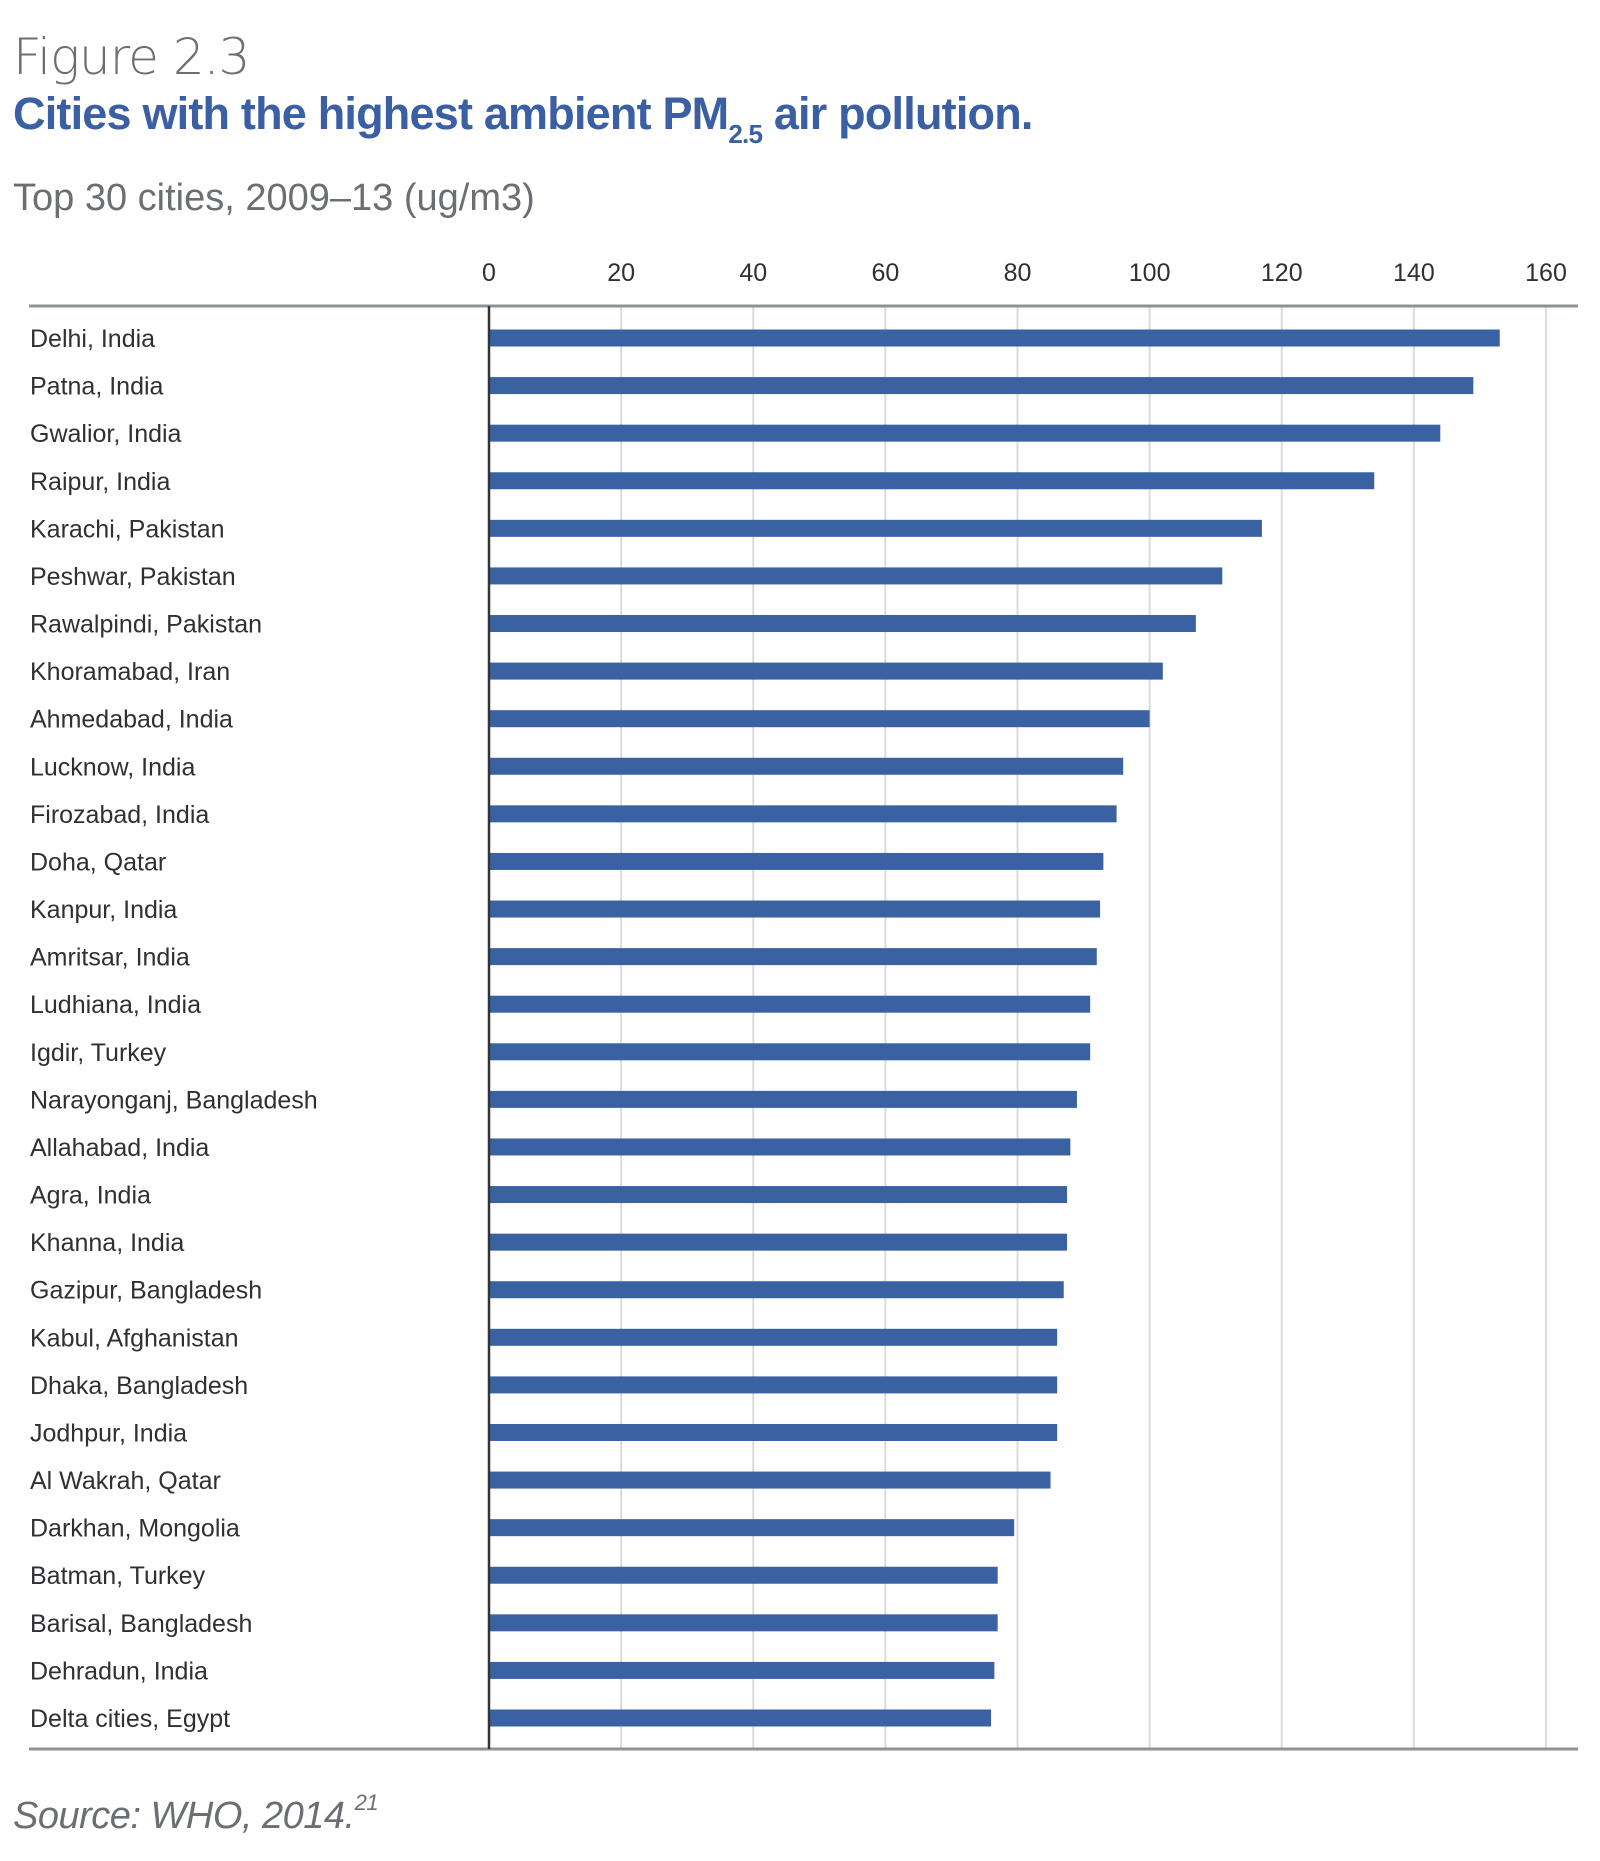 The image size is (1600, 1861). Describe the element at coordinates (174, 1100) in the screenshot. I see `category-label: Narayonganj, Bangladesh` at that location.